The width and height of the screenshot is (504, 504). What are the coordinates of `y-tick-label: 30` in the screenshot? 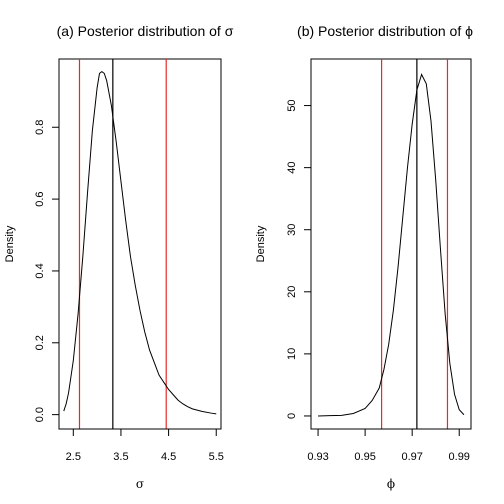 It's located at (292, 230).